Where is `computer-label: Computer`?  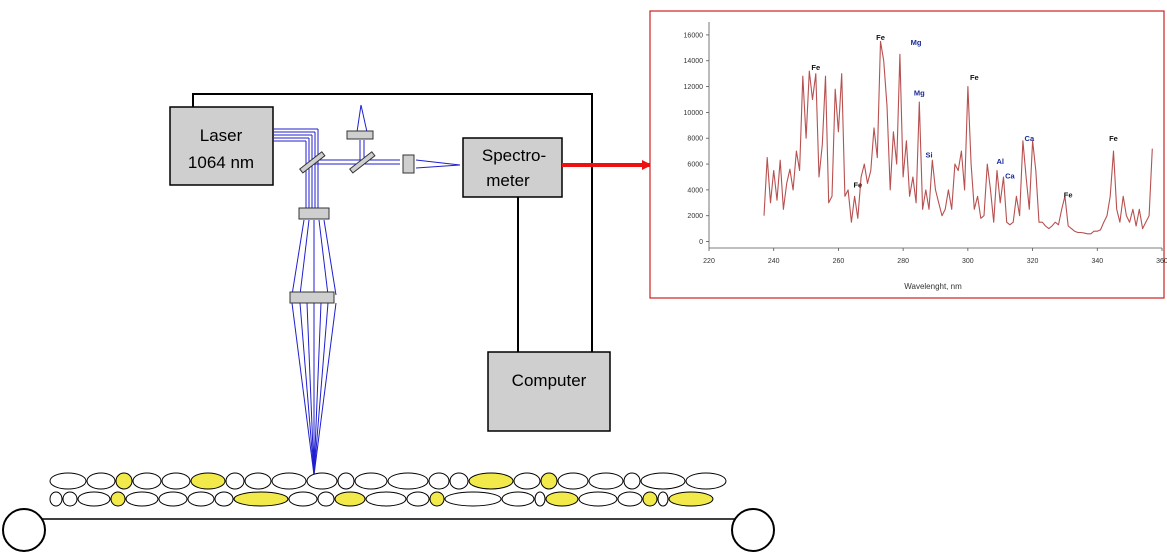
computer-label: Computer is located at coordinates (549, 380).